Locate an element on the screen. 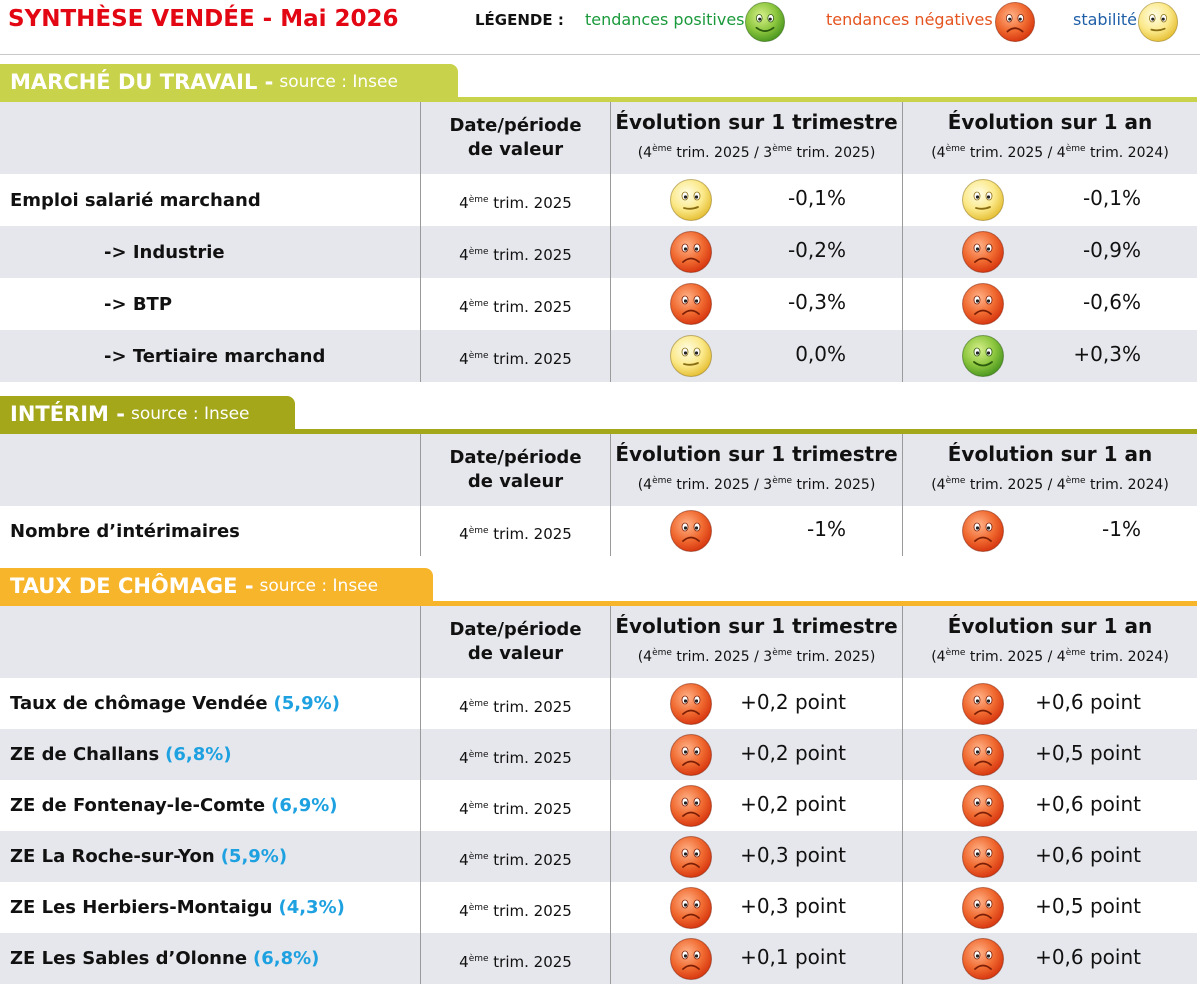 This screenshot has height=987, width=1200. value: +0,1 point is located at coordinates (793, 956).